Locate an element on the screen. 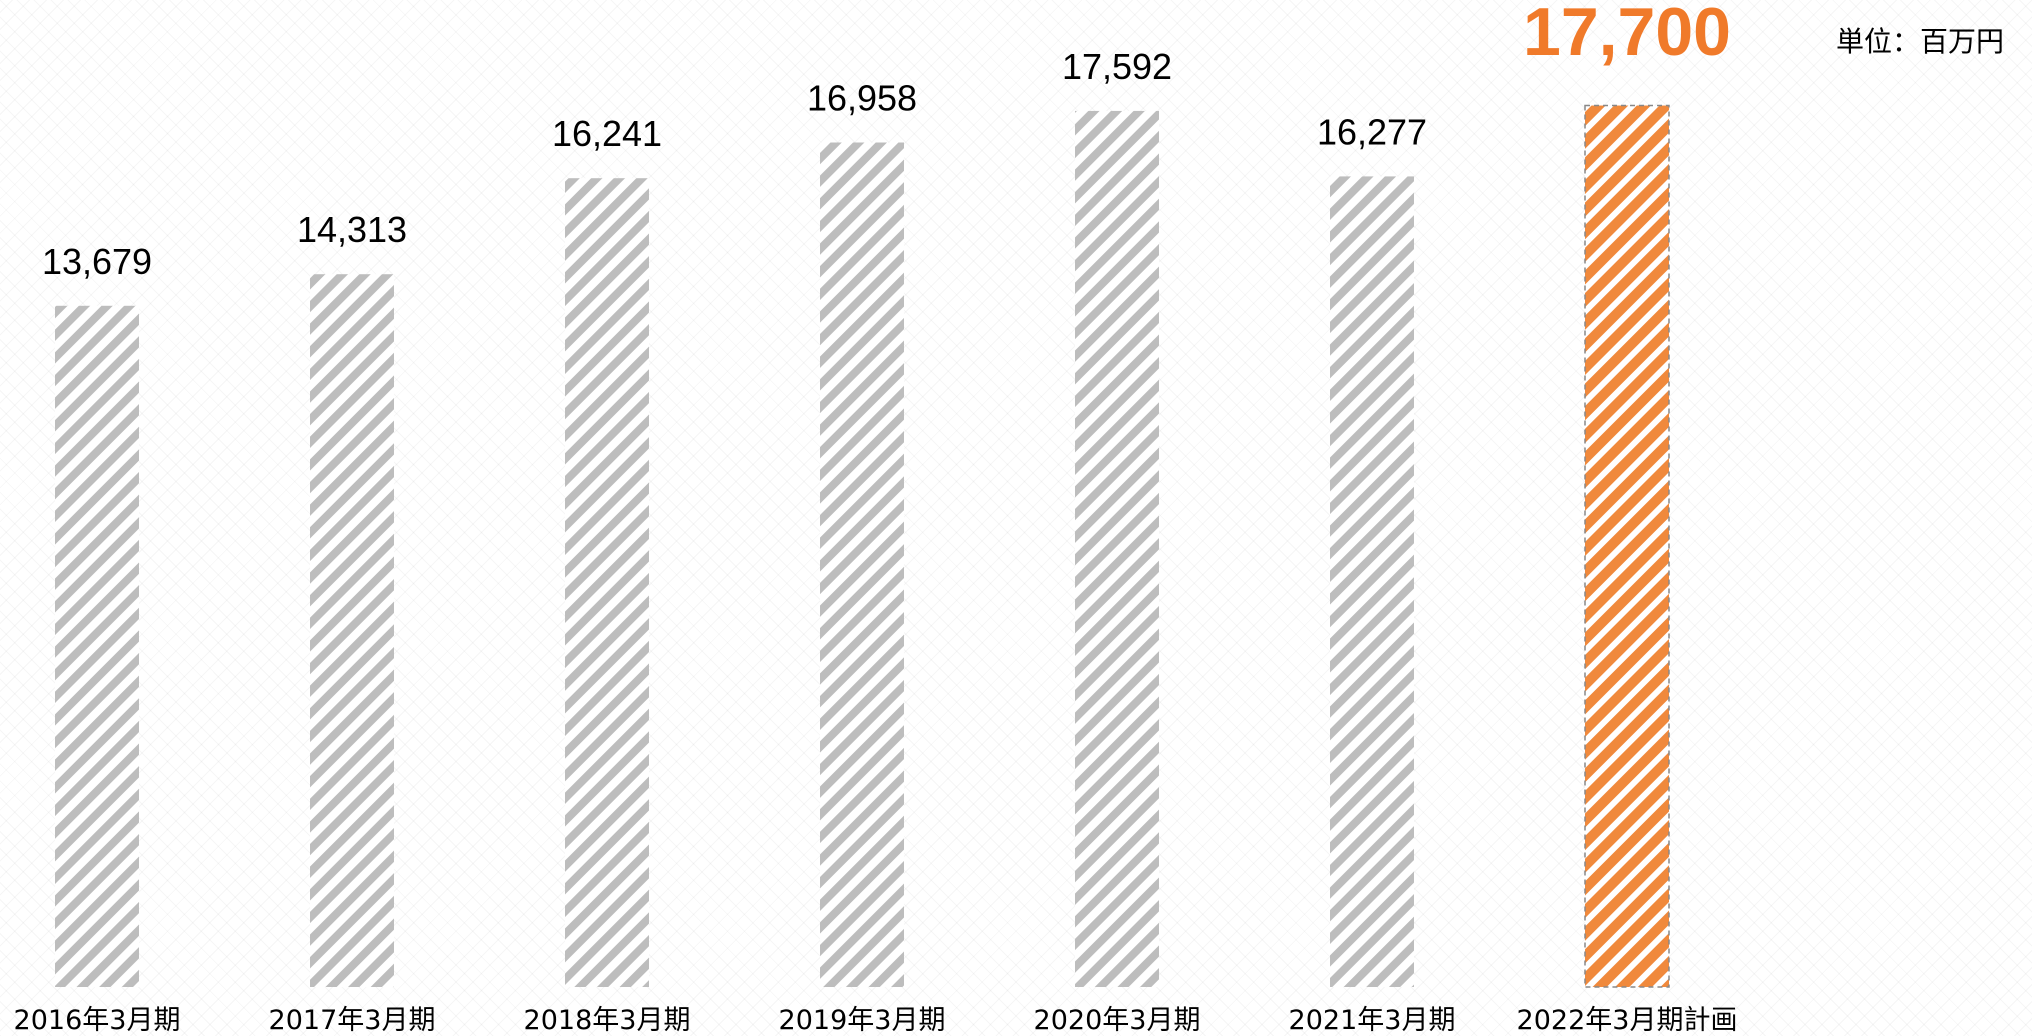  value-label-6: 17,700 is located at coordinates (1627, 35).